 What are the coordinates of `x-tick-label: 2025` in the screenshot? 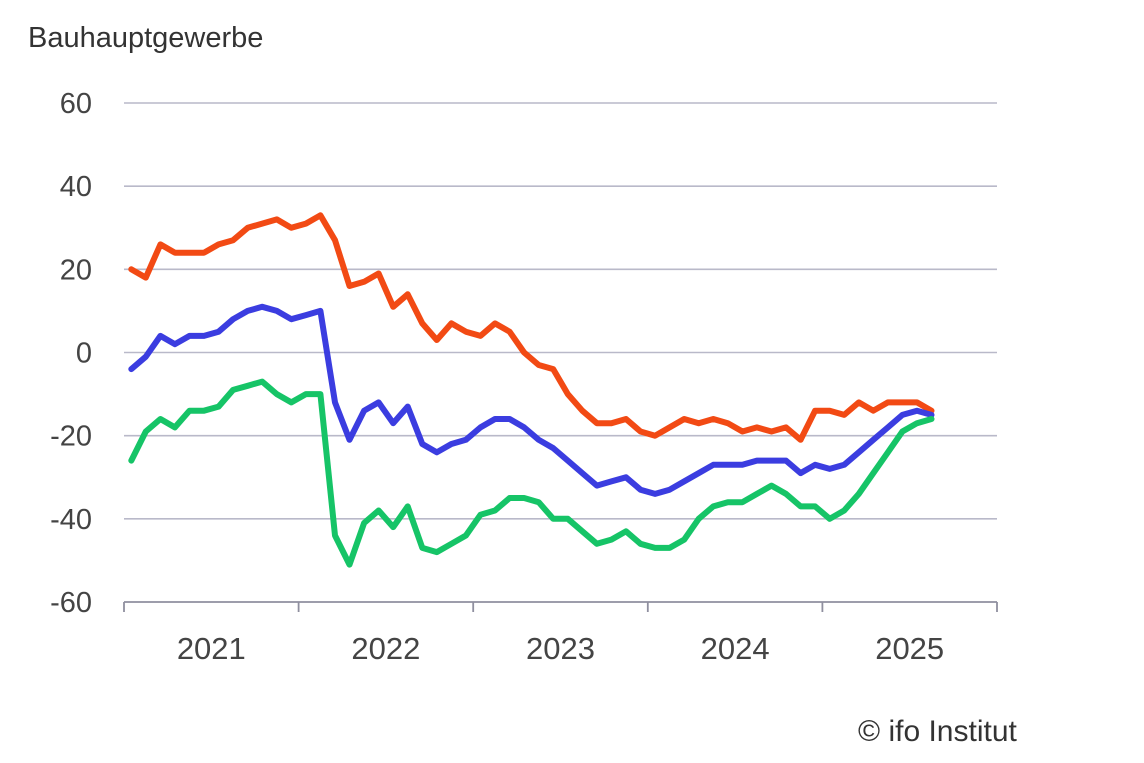 It's located at (909, 648).